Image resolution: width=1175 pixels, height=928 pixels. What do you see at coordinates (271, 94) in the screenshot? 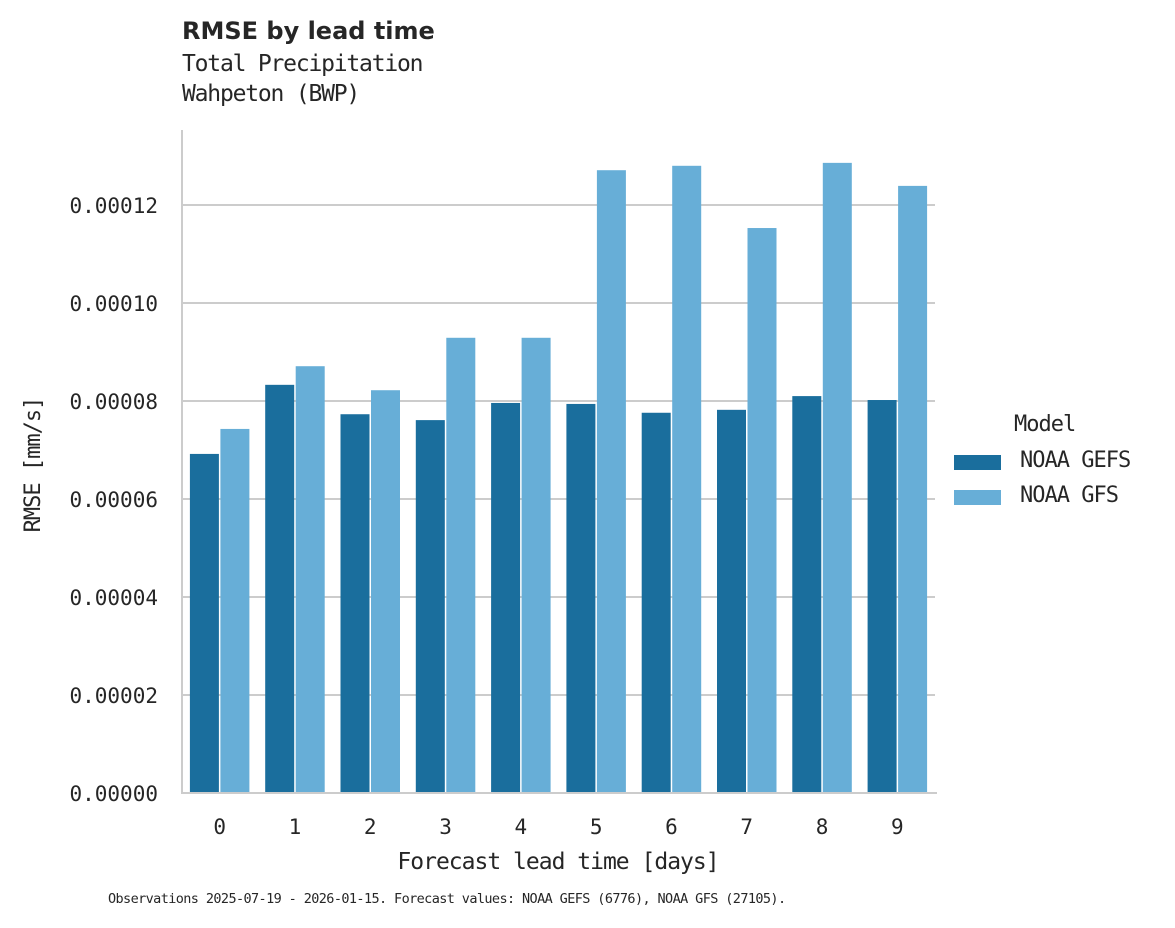
I see `chart-subtitle-station: Wahpeton (BWP)` at bounding box center [271, 94].